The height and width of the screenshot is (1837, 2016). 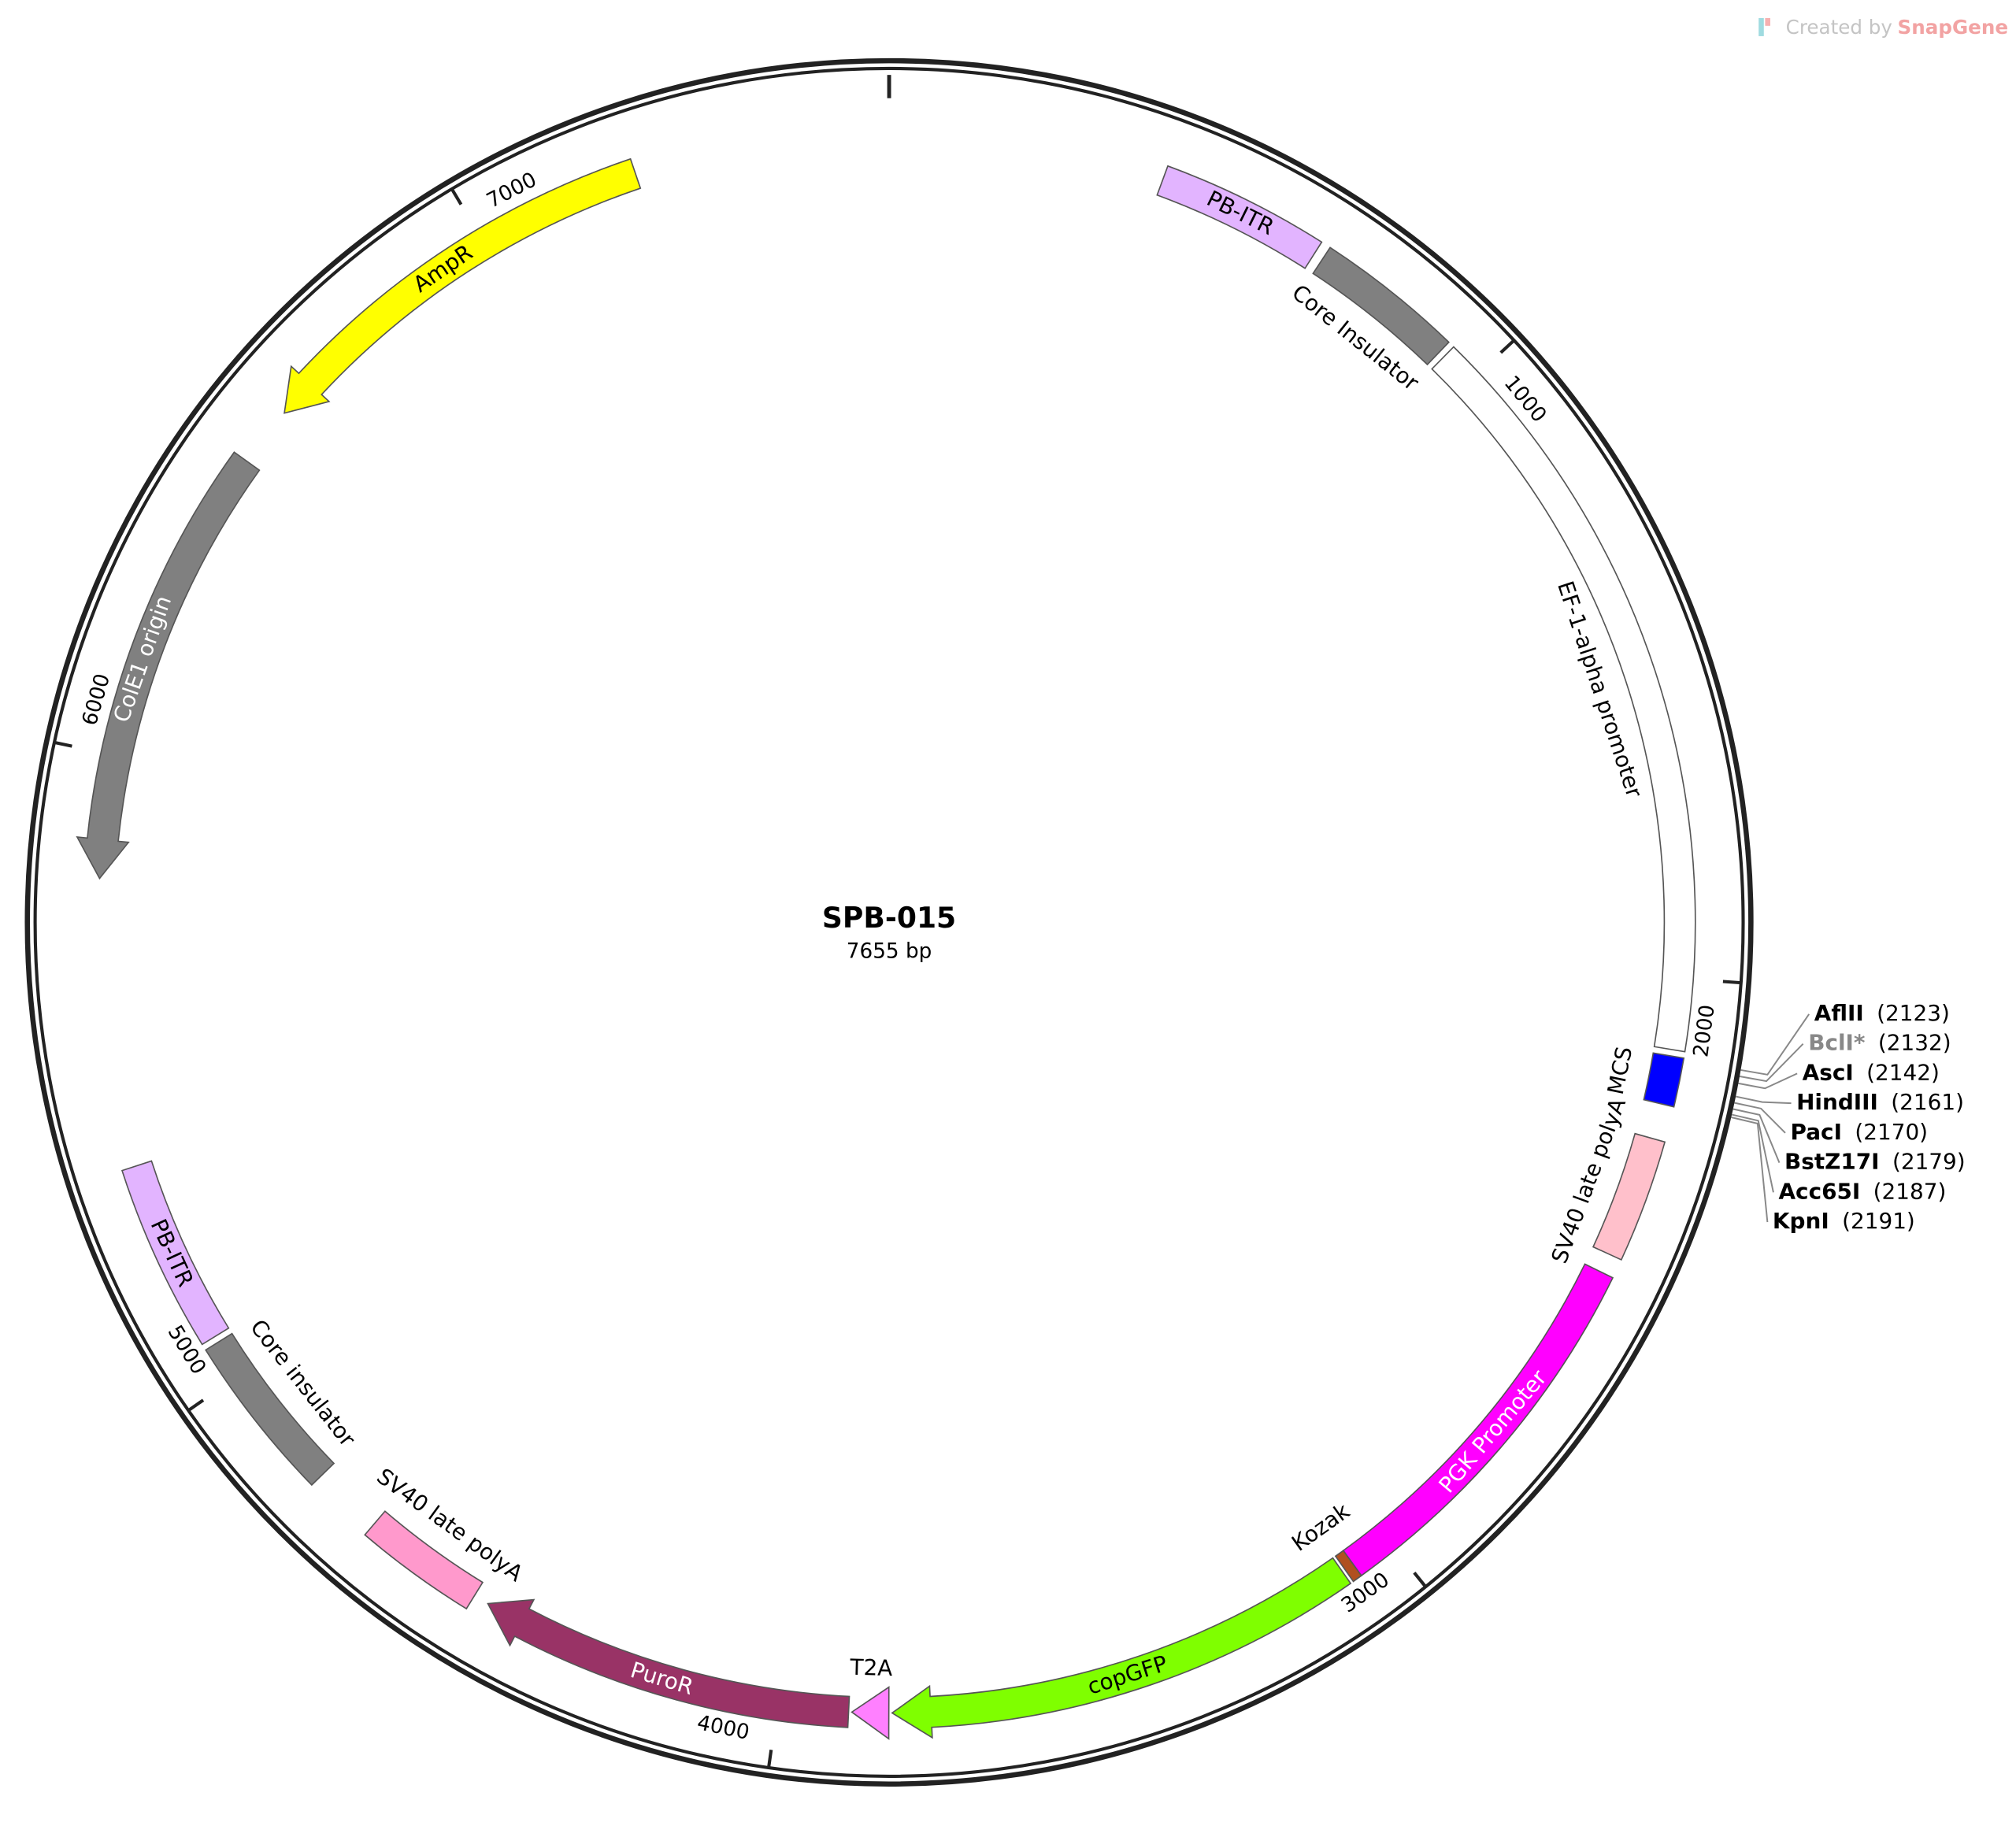 I want to click on site-position: (2132), so click(x=1914, y=1043).